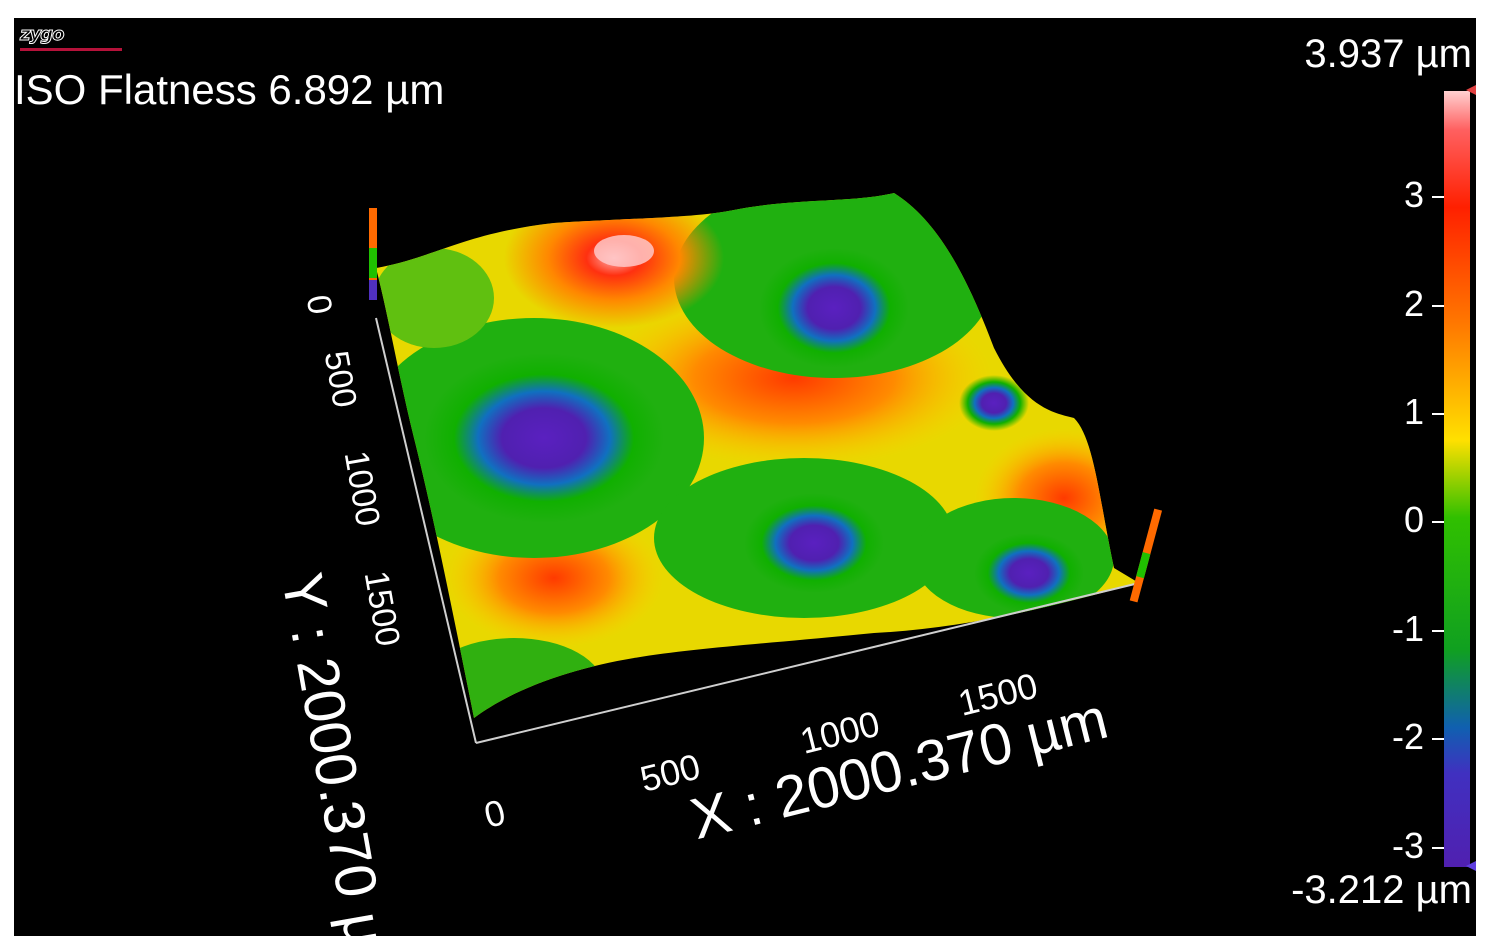 The image size is (1497, 952). What do you see at coordinates (1471, 866) in the screenshot?
I see `scale-min-marker-icon` at bounding box center [1471, 866].